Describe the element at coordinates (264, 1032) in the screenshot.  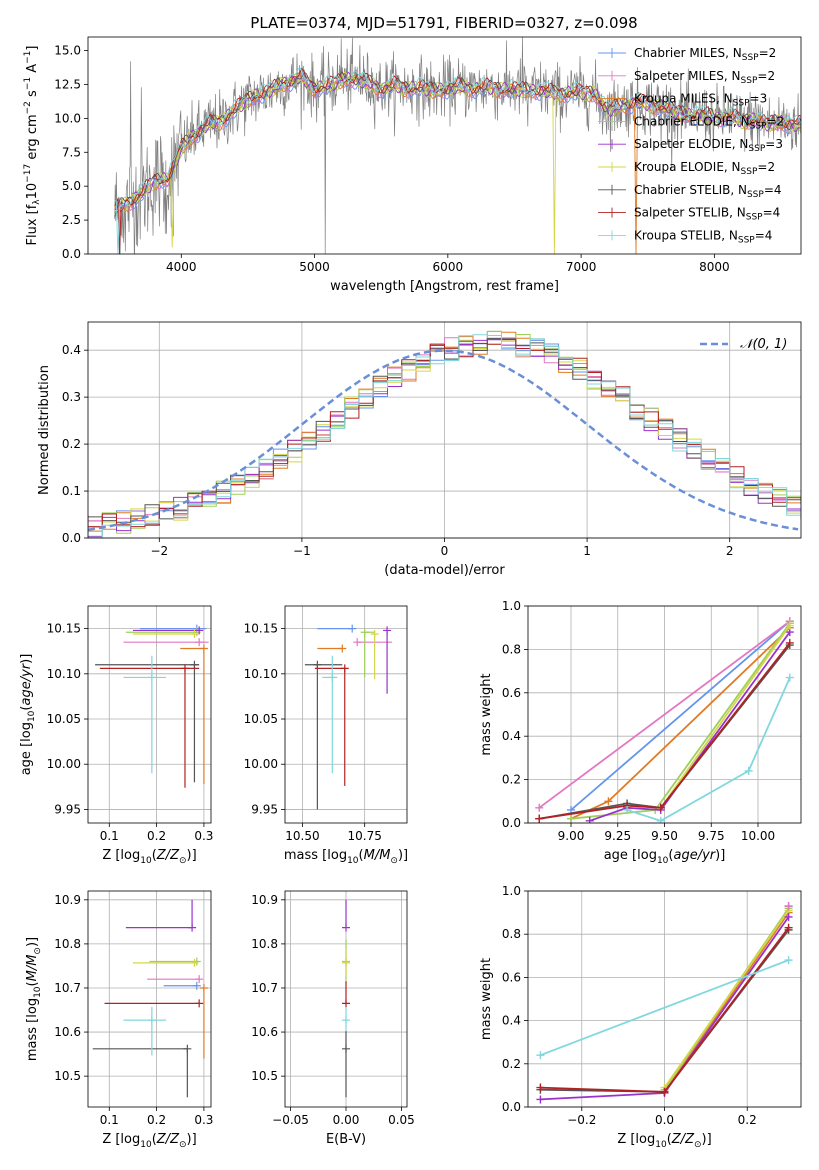
I see `y-tick-label: 10.6` at that location.